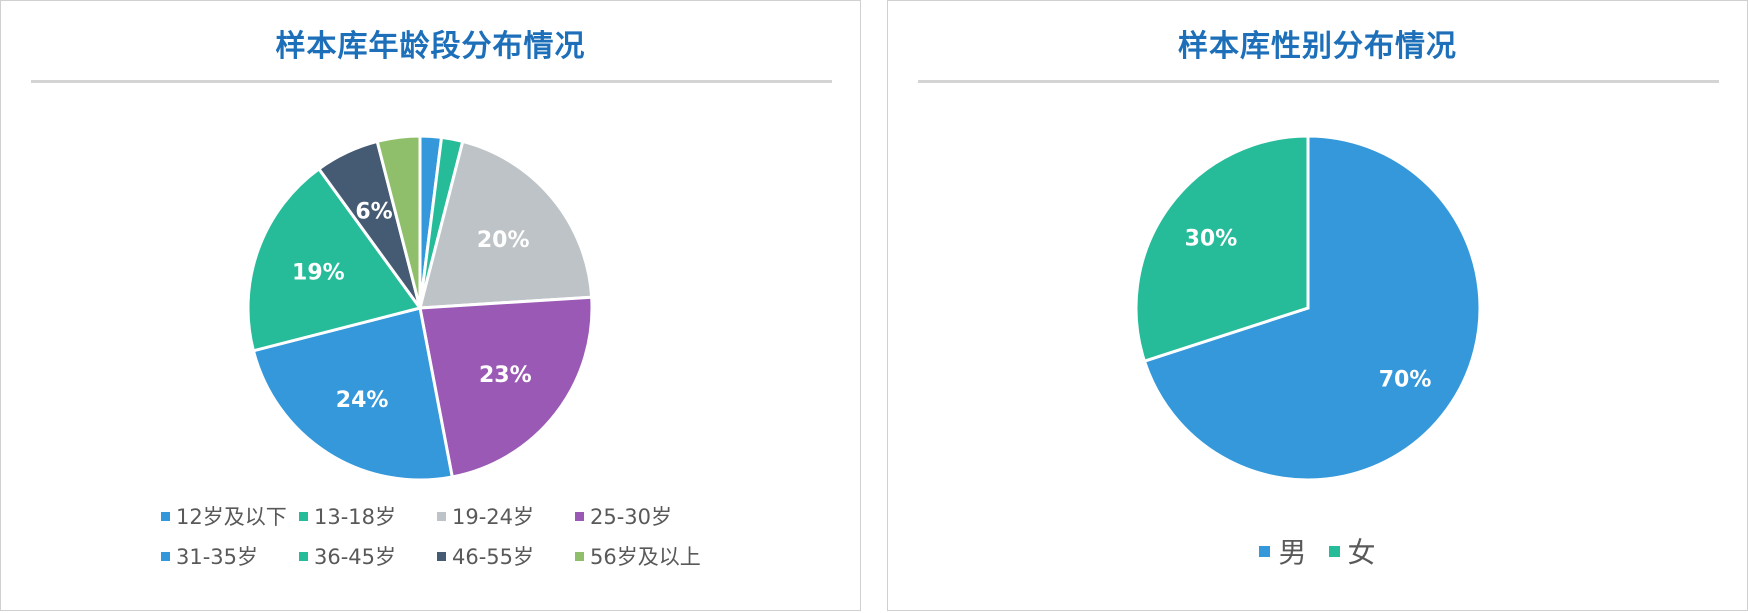 The image size is (1748, 613). I want to click on age-legend-item-4: 31-35岁, so click(230, 556).